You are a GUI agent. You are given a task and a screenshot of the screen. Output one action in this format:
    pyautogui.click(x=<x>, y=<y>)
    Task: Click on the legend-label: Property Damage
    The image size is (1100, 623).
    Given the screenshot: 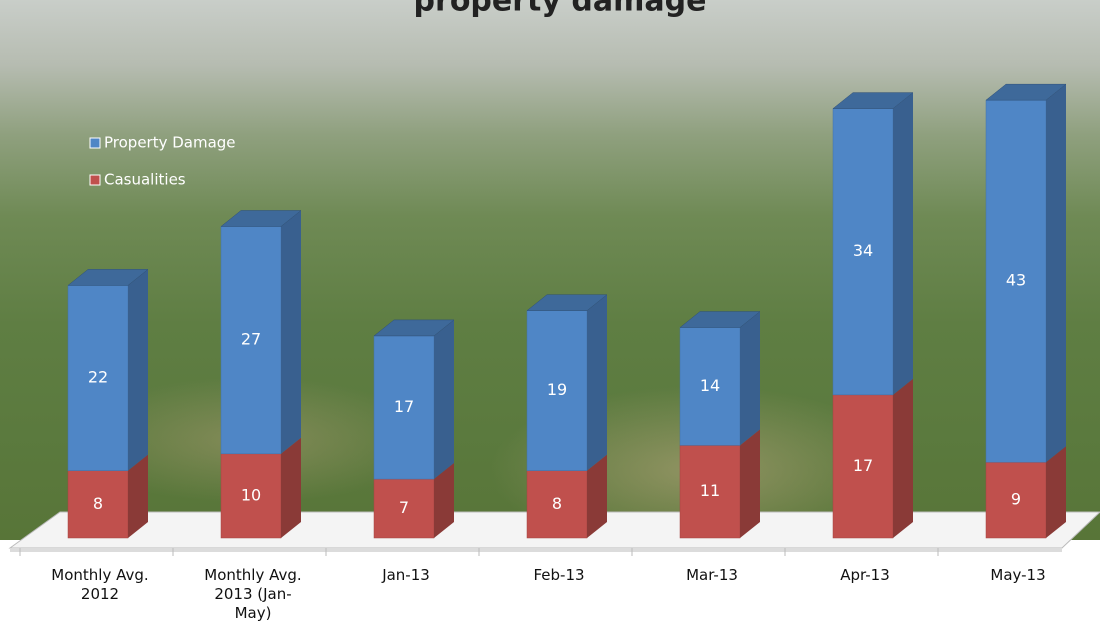 What is the action you would take?
    pyautogui.click(x=170, y=143)
    